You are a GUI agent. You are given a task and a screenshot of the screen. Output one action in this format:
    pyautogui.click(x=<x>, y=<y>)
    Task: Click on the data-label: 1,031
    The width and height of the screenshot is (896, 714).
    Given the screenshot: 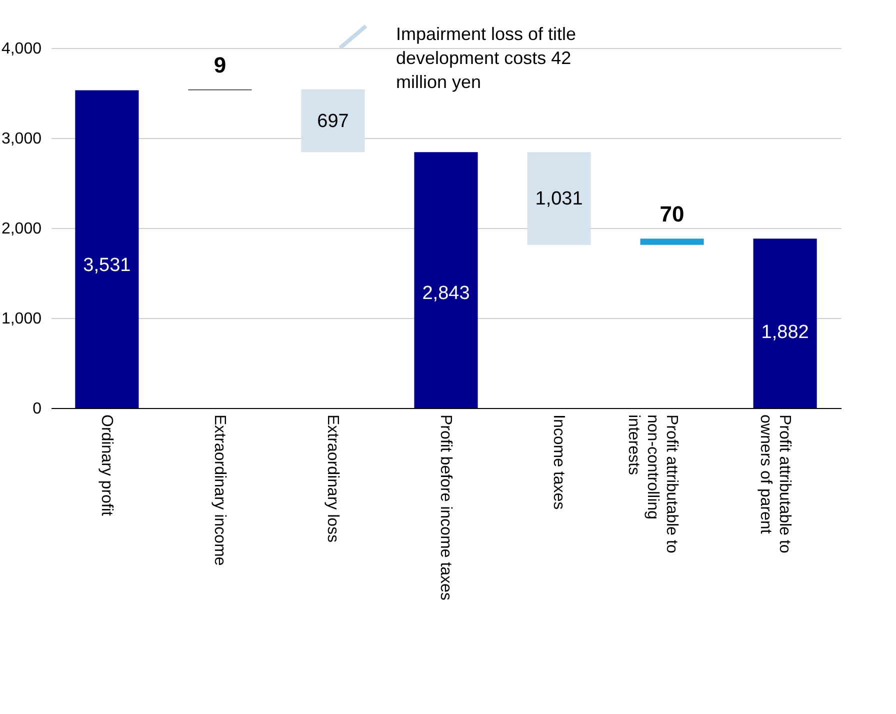 What is the action you would take?
    pyautogui.click(x=559, y=199)
    